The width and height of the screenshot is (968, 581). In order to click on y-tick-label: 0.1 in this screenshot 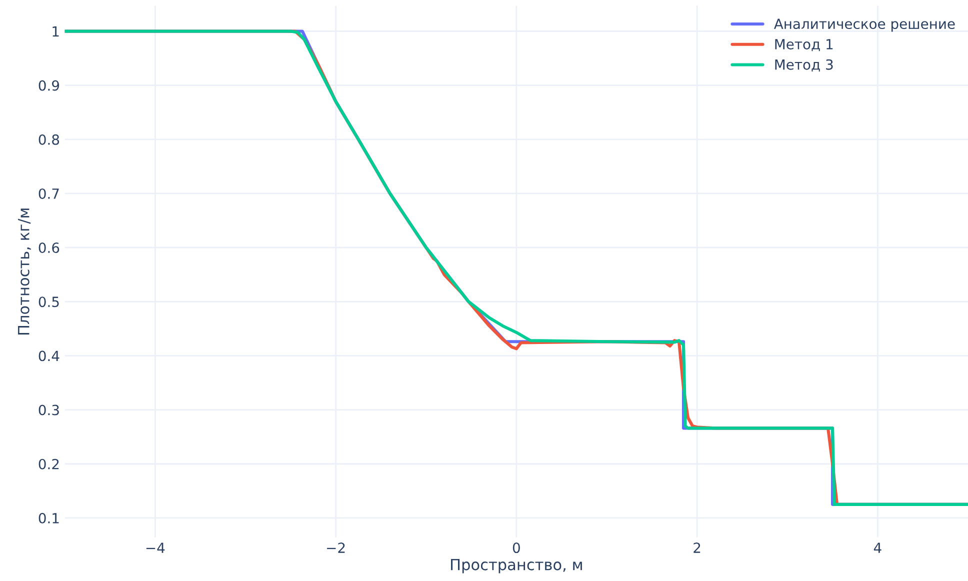, I will do `click(48, 518)`.